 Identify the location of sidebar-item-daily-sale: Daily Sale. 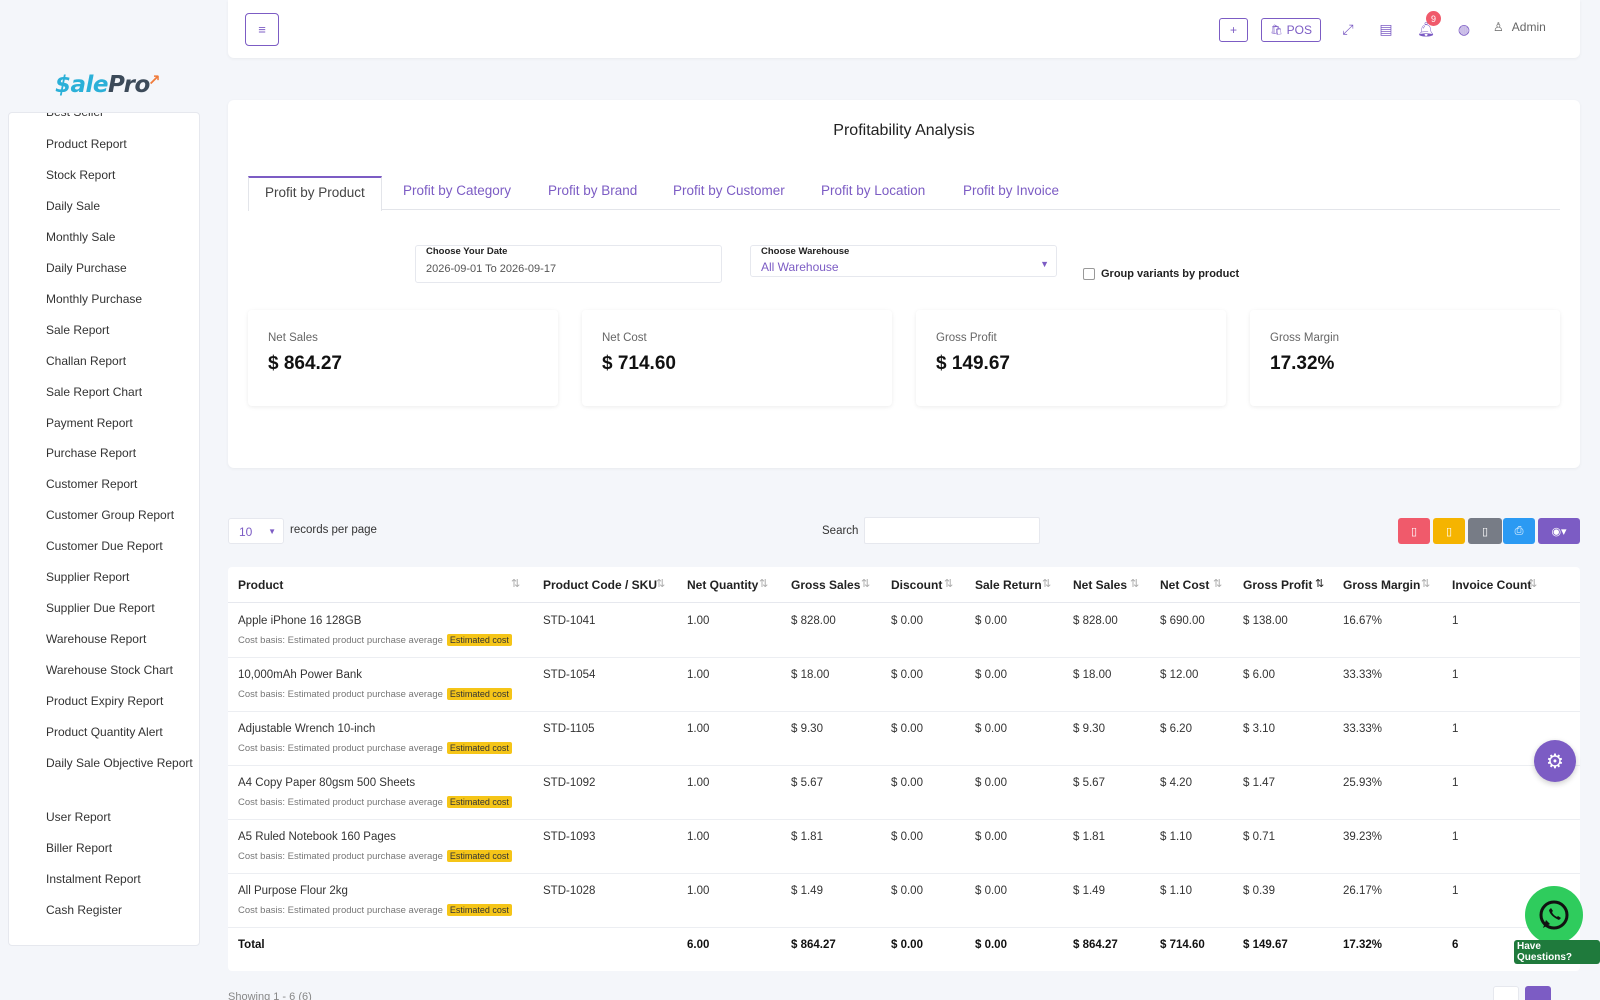
(73, 206).